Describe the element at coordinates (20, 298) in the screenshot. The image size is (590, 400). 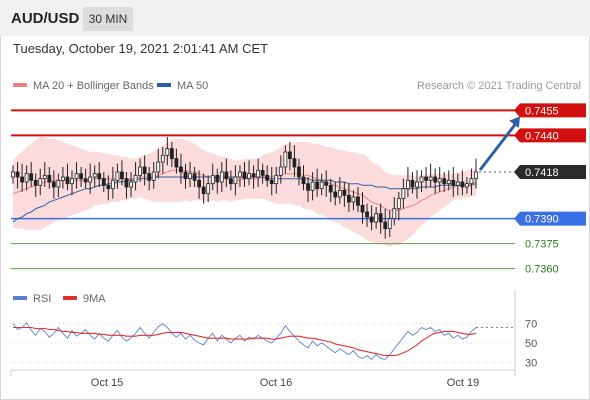
I see `legend-swatch-rsi` at that location.